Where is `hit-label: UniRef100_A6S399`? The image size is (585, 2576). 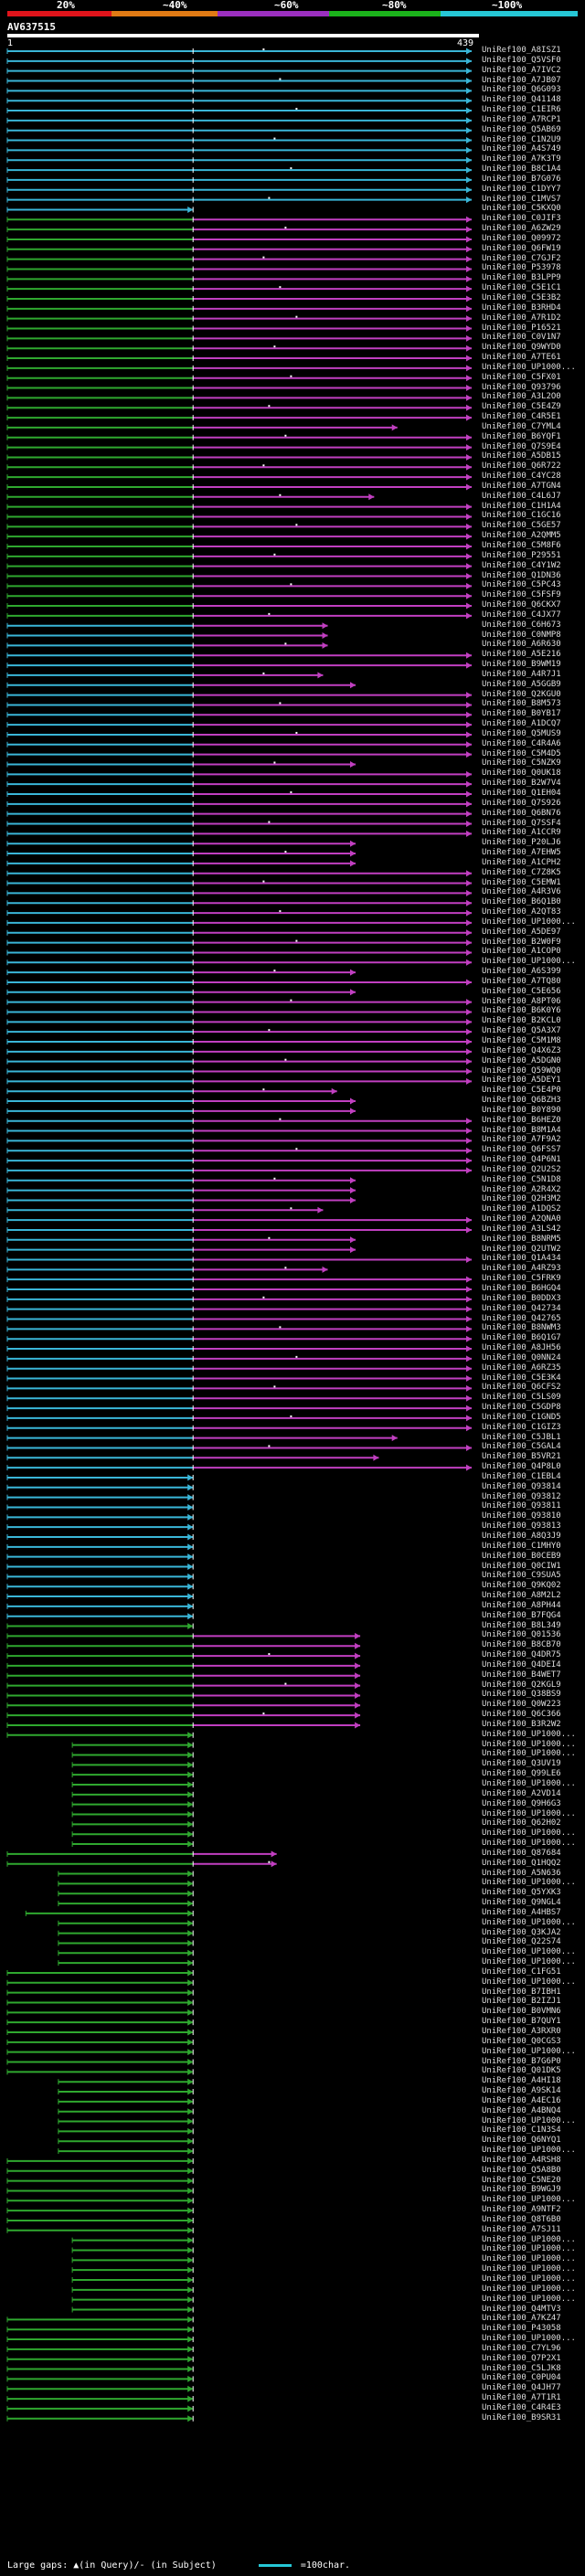 hit-label: UniRef100_A6S399 is located at coordinates (521, 972).